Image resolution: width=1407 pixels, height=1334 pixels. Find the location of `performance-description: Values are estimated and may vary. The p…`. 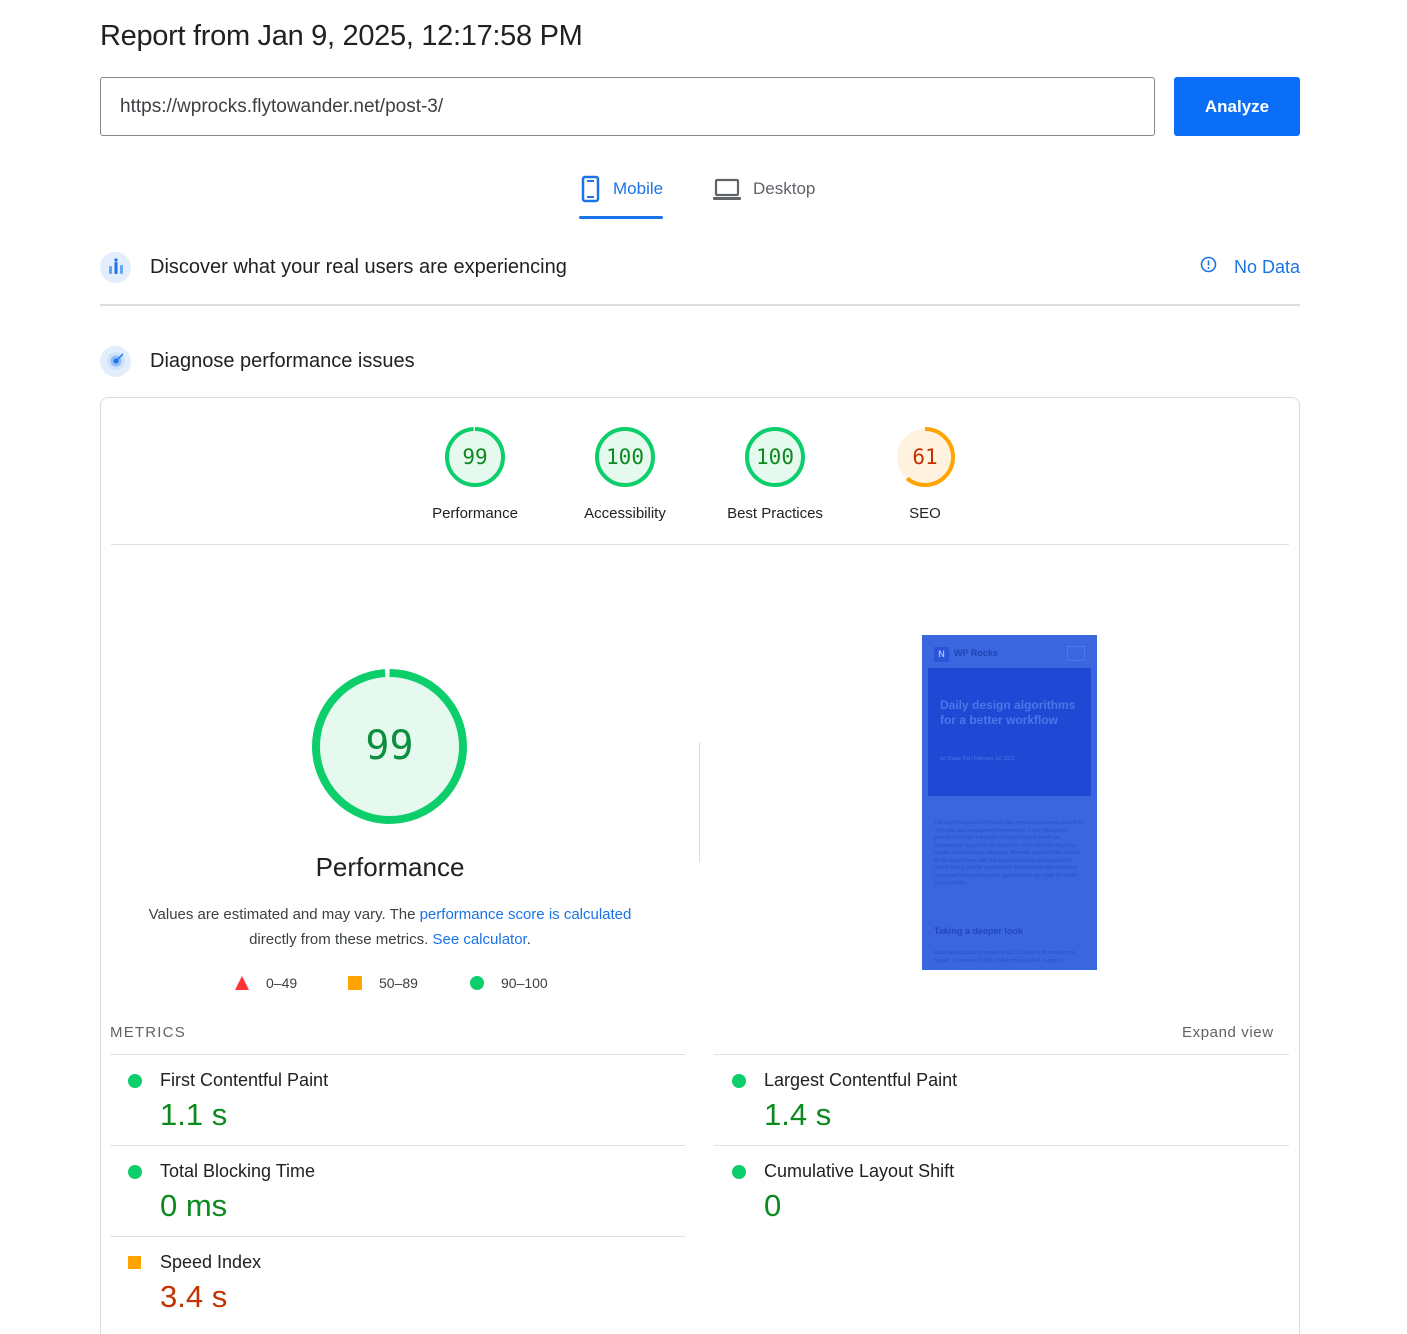

performance-description: Values are estimated and may vary. The p… is located at coordinates (390, 927).